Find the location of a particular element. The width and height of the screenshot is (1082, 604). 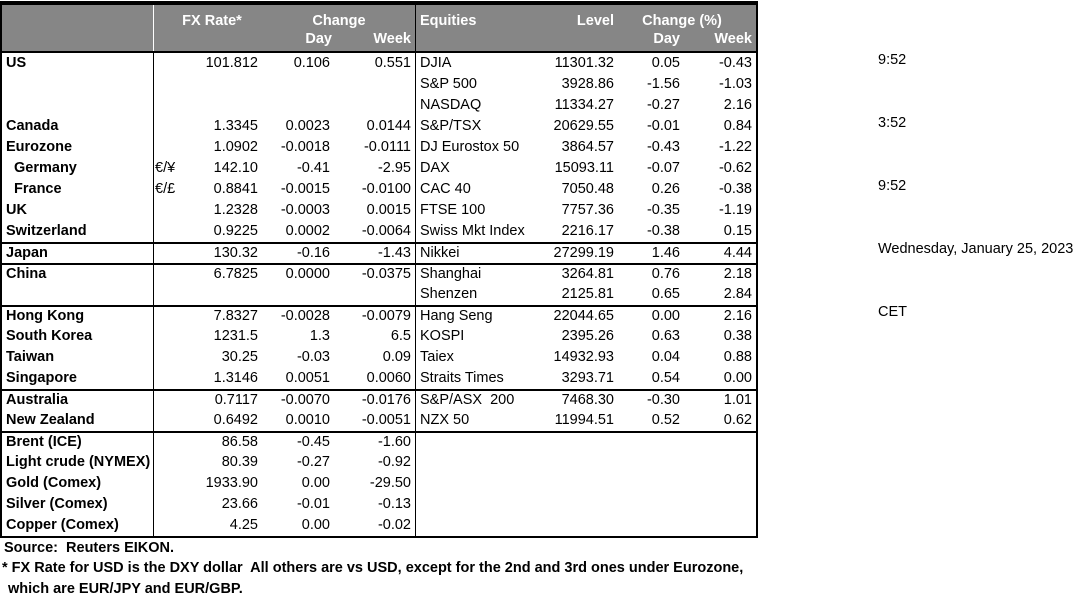

equity-row: DJIA 11301.32 0.05 -0.43 is located at coordinates (586, 63).